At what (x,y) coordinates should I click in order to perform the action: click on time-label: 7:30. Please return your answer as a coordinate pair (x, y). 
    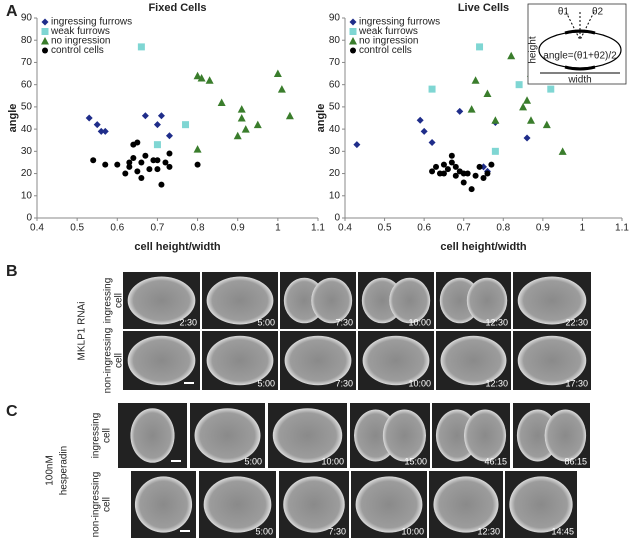
    Looking at the image, I should click on (344, 322).